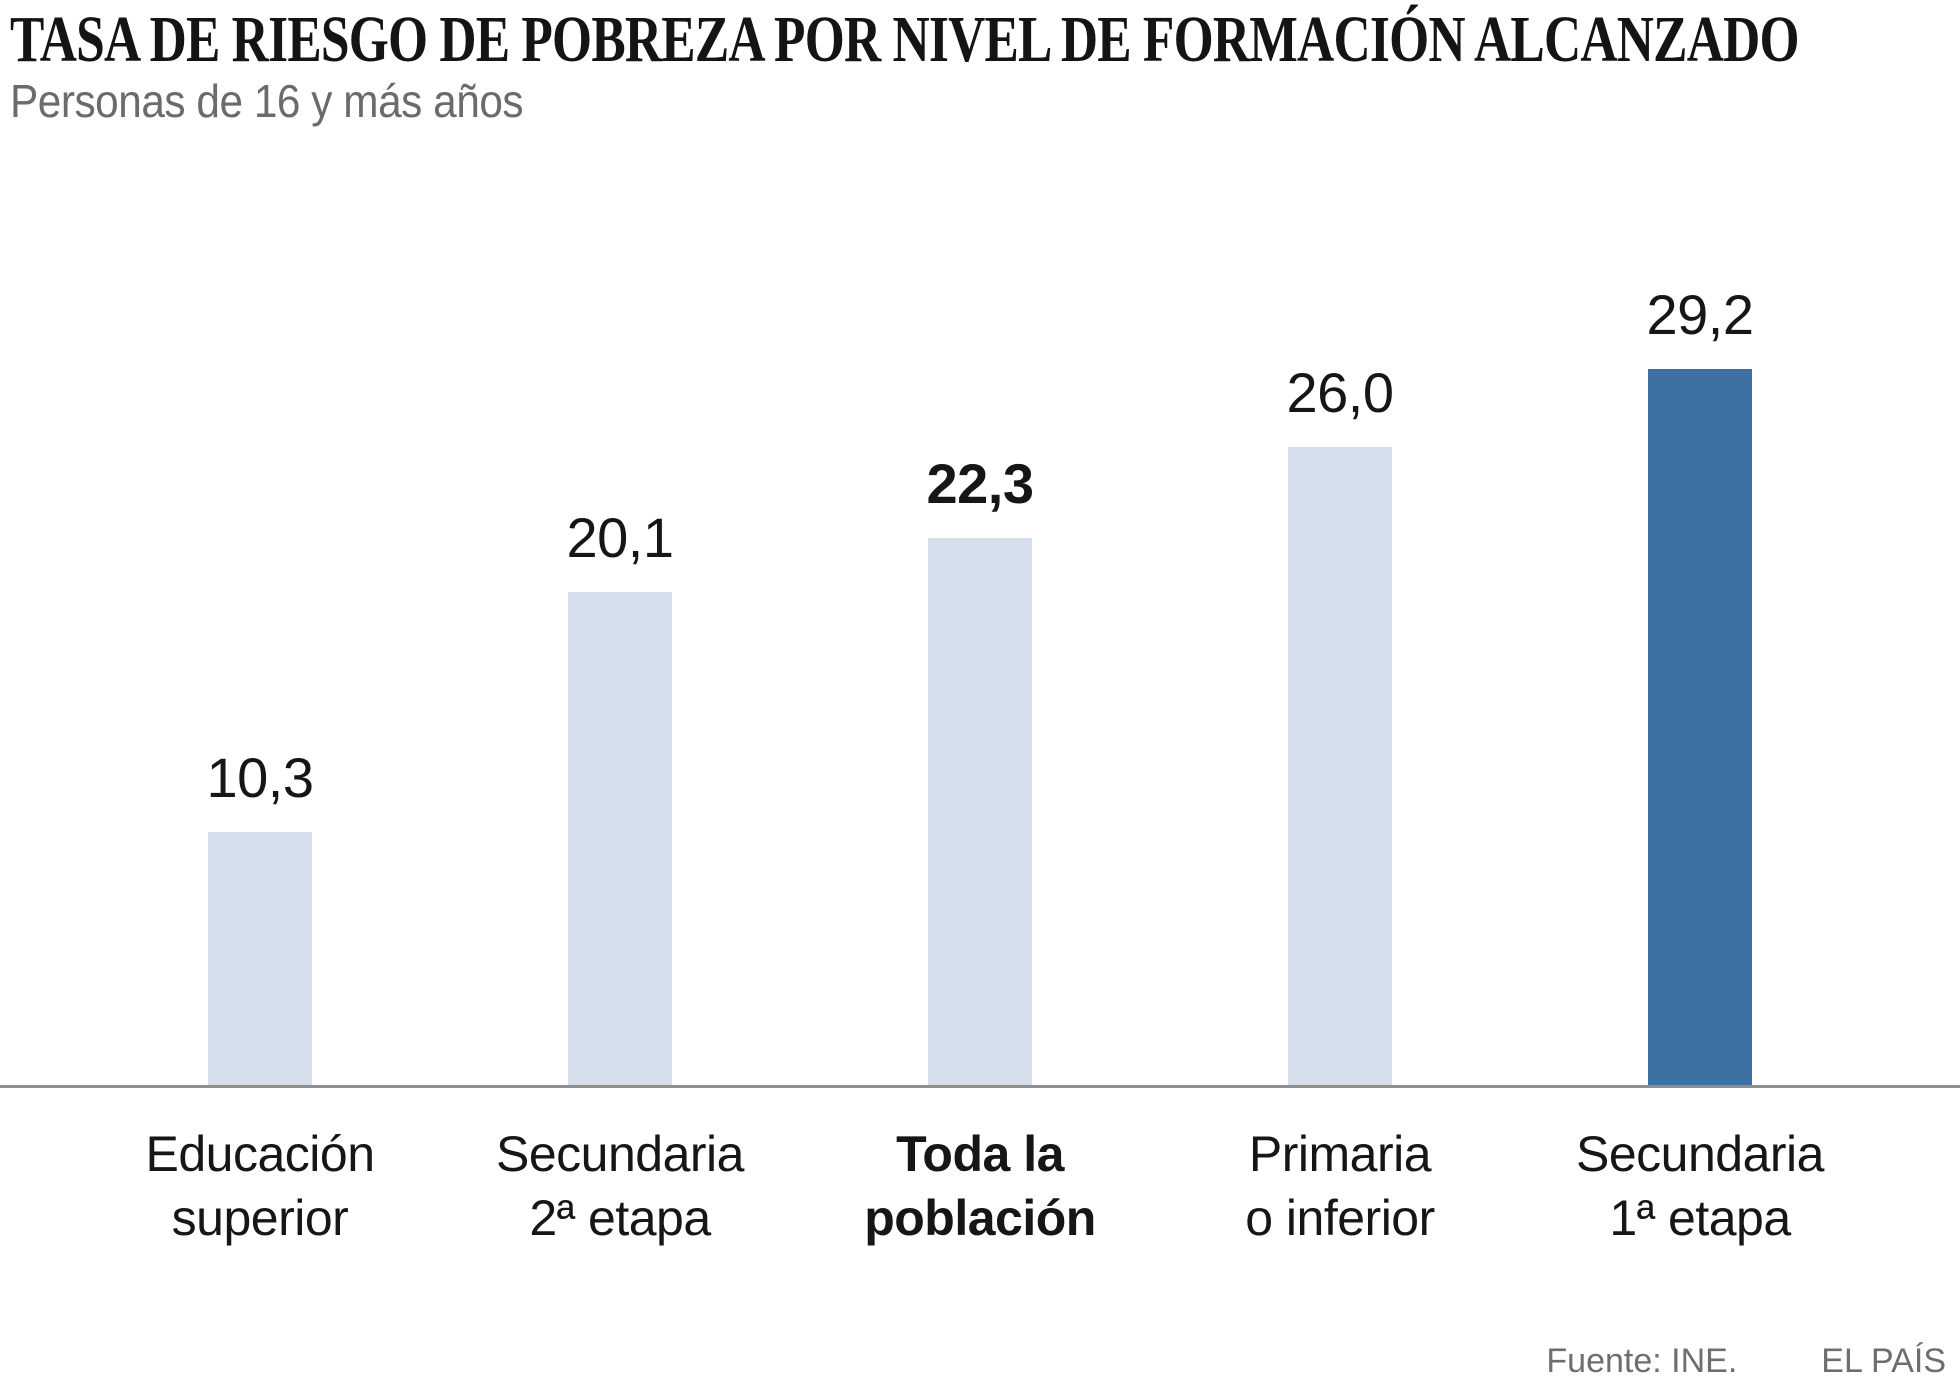  What do you see at coordinates (980, 1218) in the screenshot?
I see `category-label-line: población` at bounding box center [980, 1218].